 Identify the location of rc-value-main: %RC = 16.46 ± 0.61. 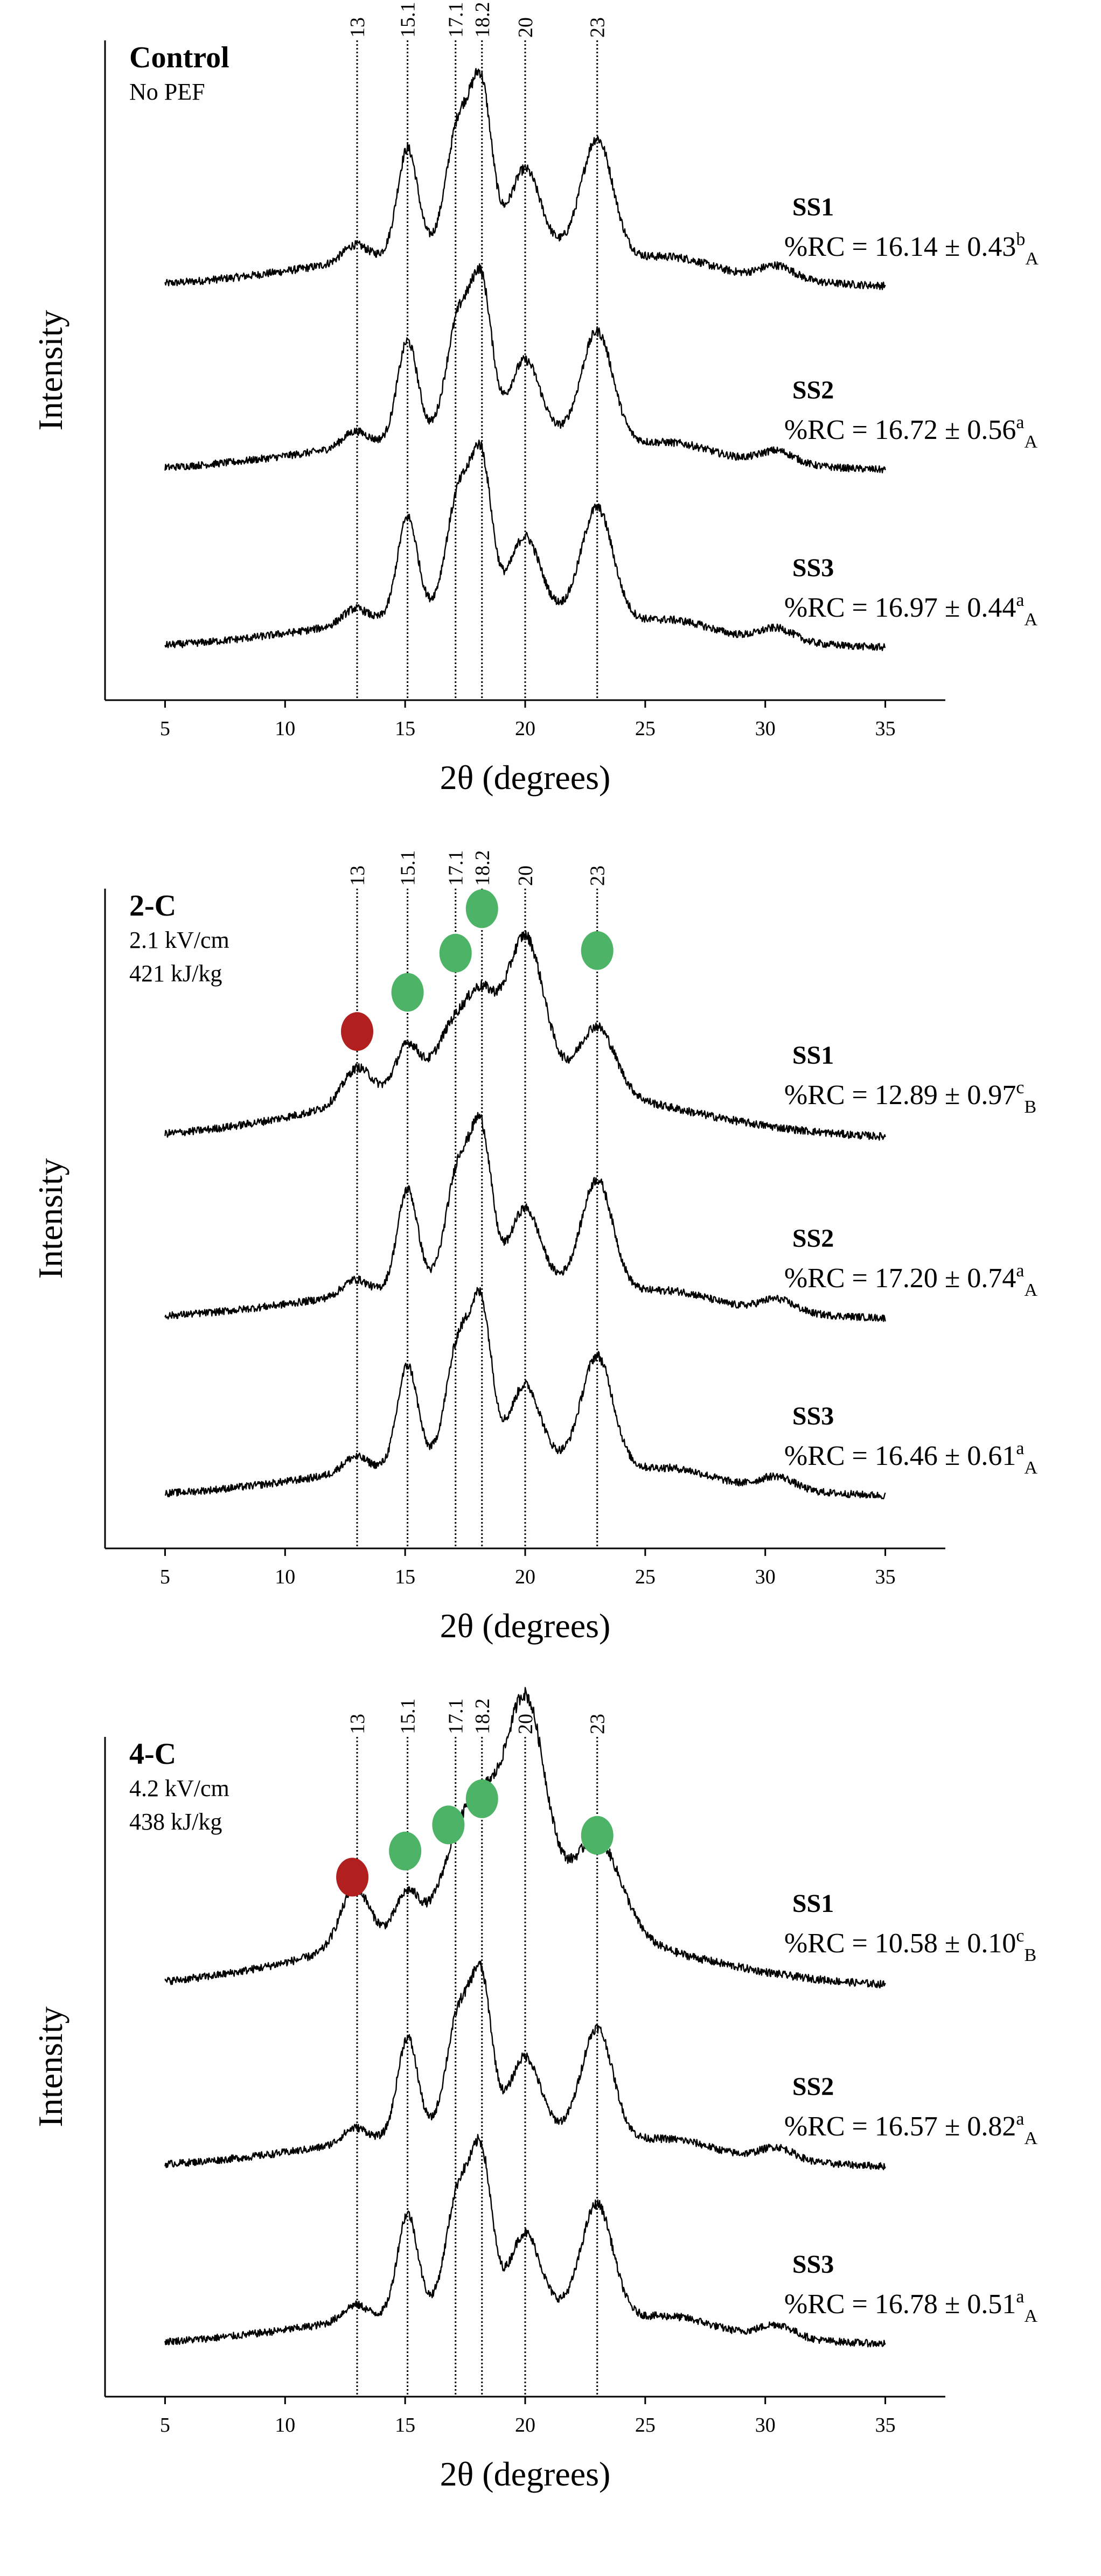
(900, 1456).